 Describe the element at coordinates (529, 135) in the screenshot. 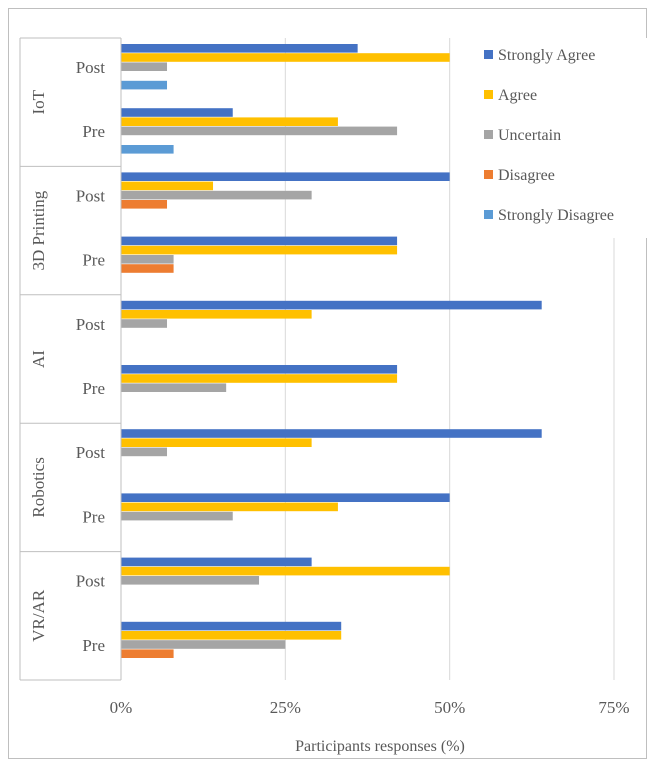

I see `legend-label-uncertain: Uncertain` at that location.